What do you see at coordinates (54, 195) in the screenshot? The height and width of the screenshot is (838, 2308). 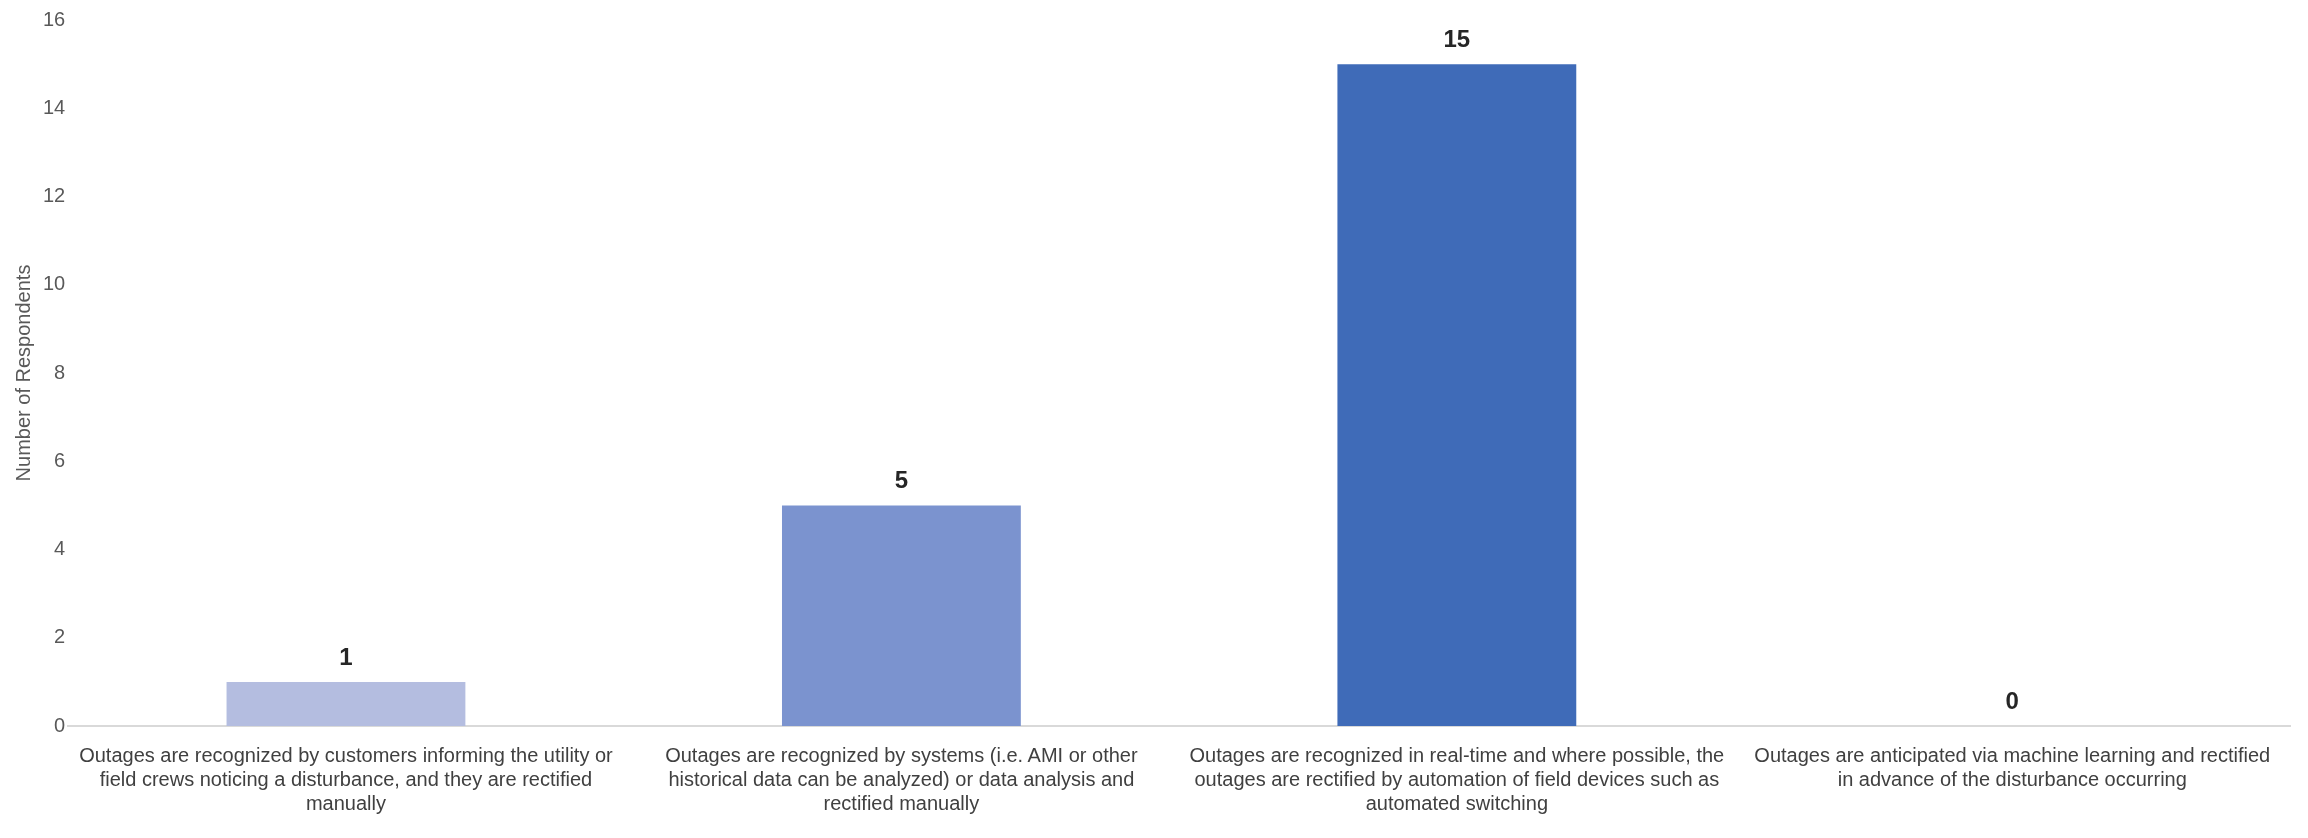 I see `y-tick-label: 12` at bounding box center [54, 195].